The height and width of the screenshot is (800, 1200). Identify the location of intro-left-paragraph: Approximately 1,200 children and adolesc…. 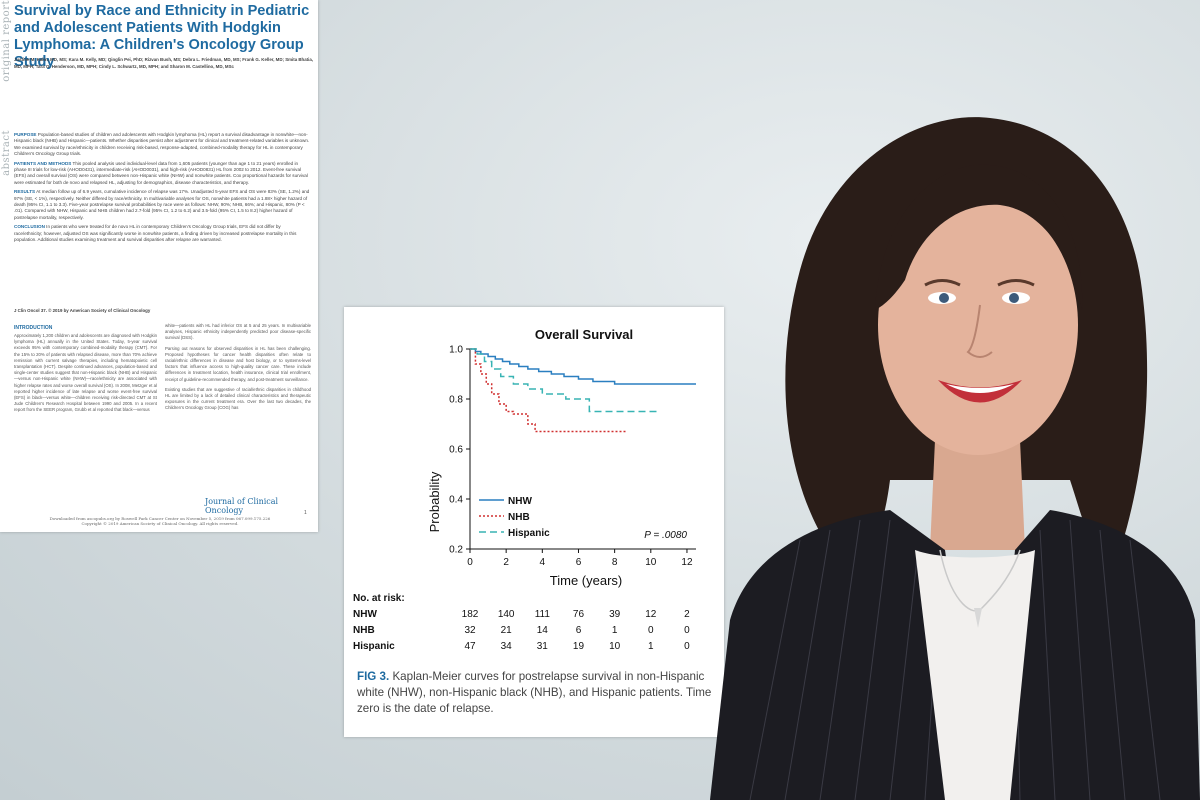
(85, 373).